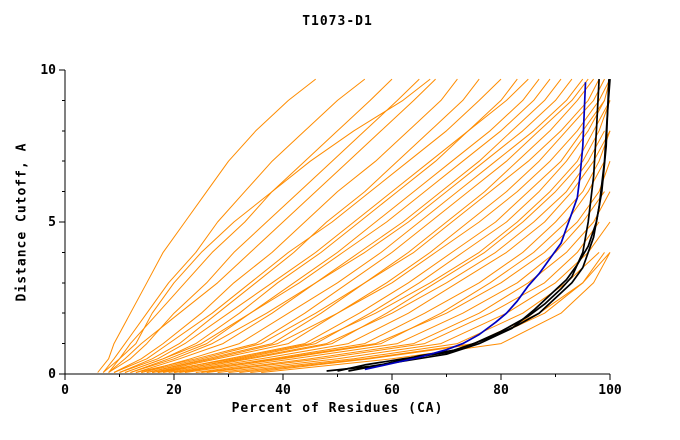  What do you see at coordinates (501, 390) in the screenshot?
I see `svg-text: 80` at bounding box center [501, 390].